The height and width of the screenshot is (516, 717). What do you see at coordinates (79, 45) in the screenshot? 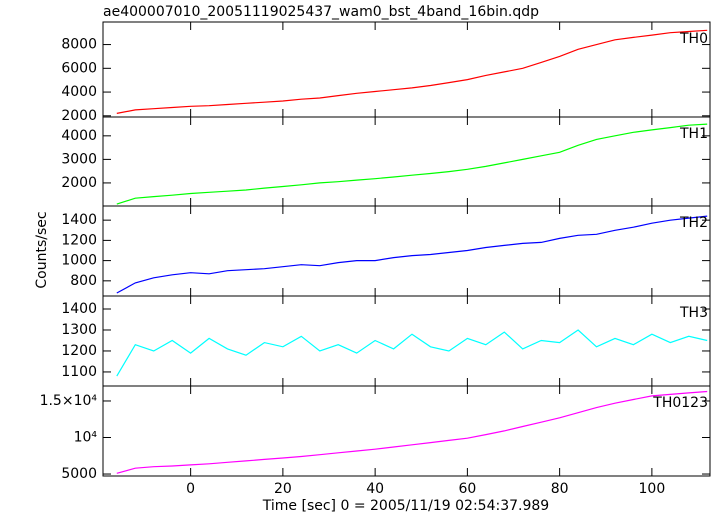
I see `y-tick-label: 8000` at bounding box center [79, 45].